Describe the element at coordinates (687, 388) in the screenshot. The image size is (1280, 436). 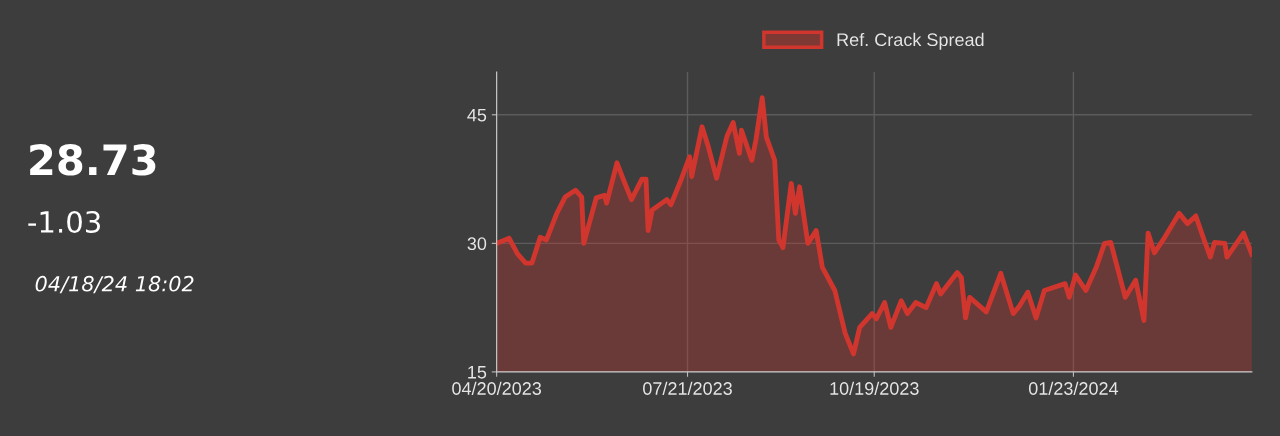
I see `x-tick-label: 07/21/2023` at that location.